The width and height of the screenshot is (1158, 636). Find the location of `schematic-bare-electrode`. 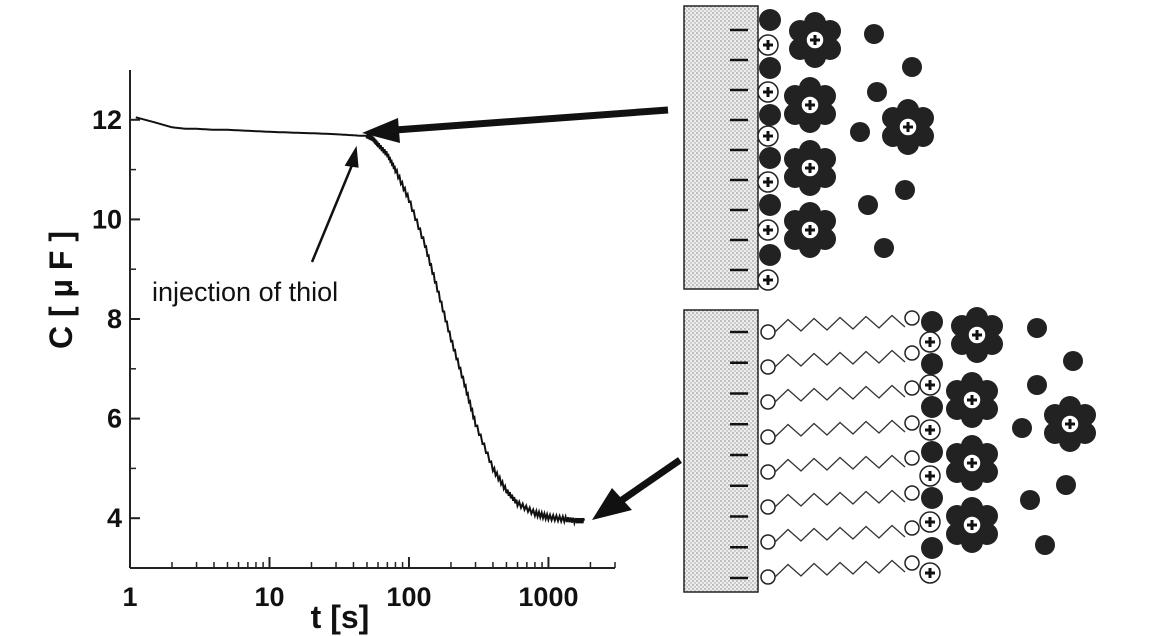

schematic-bare-electrode is located at coordinates (809, 148).